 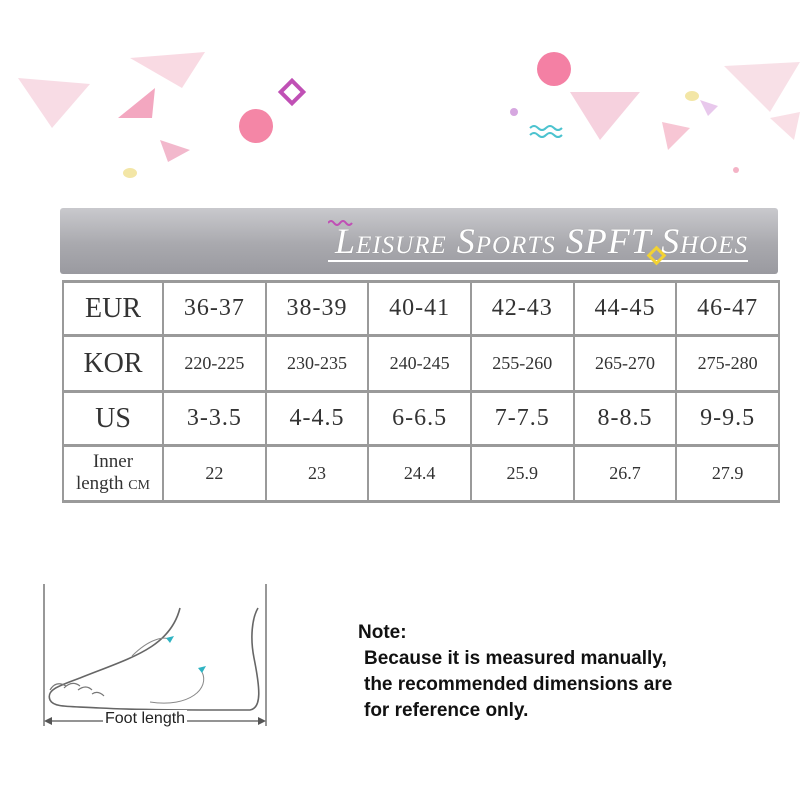 I want to click on title-banner: Leisure Sports SPFT Shoes, so click(x=419, y=241).